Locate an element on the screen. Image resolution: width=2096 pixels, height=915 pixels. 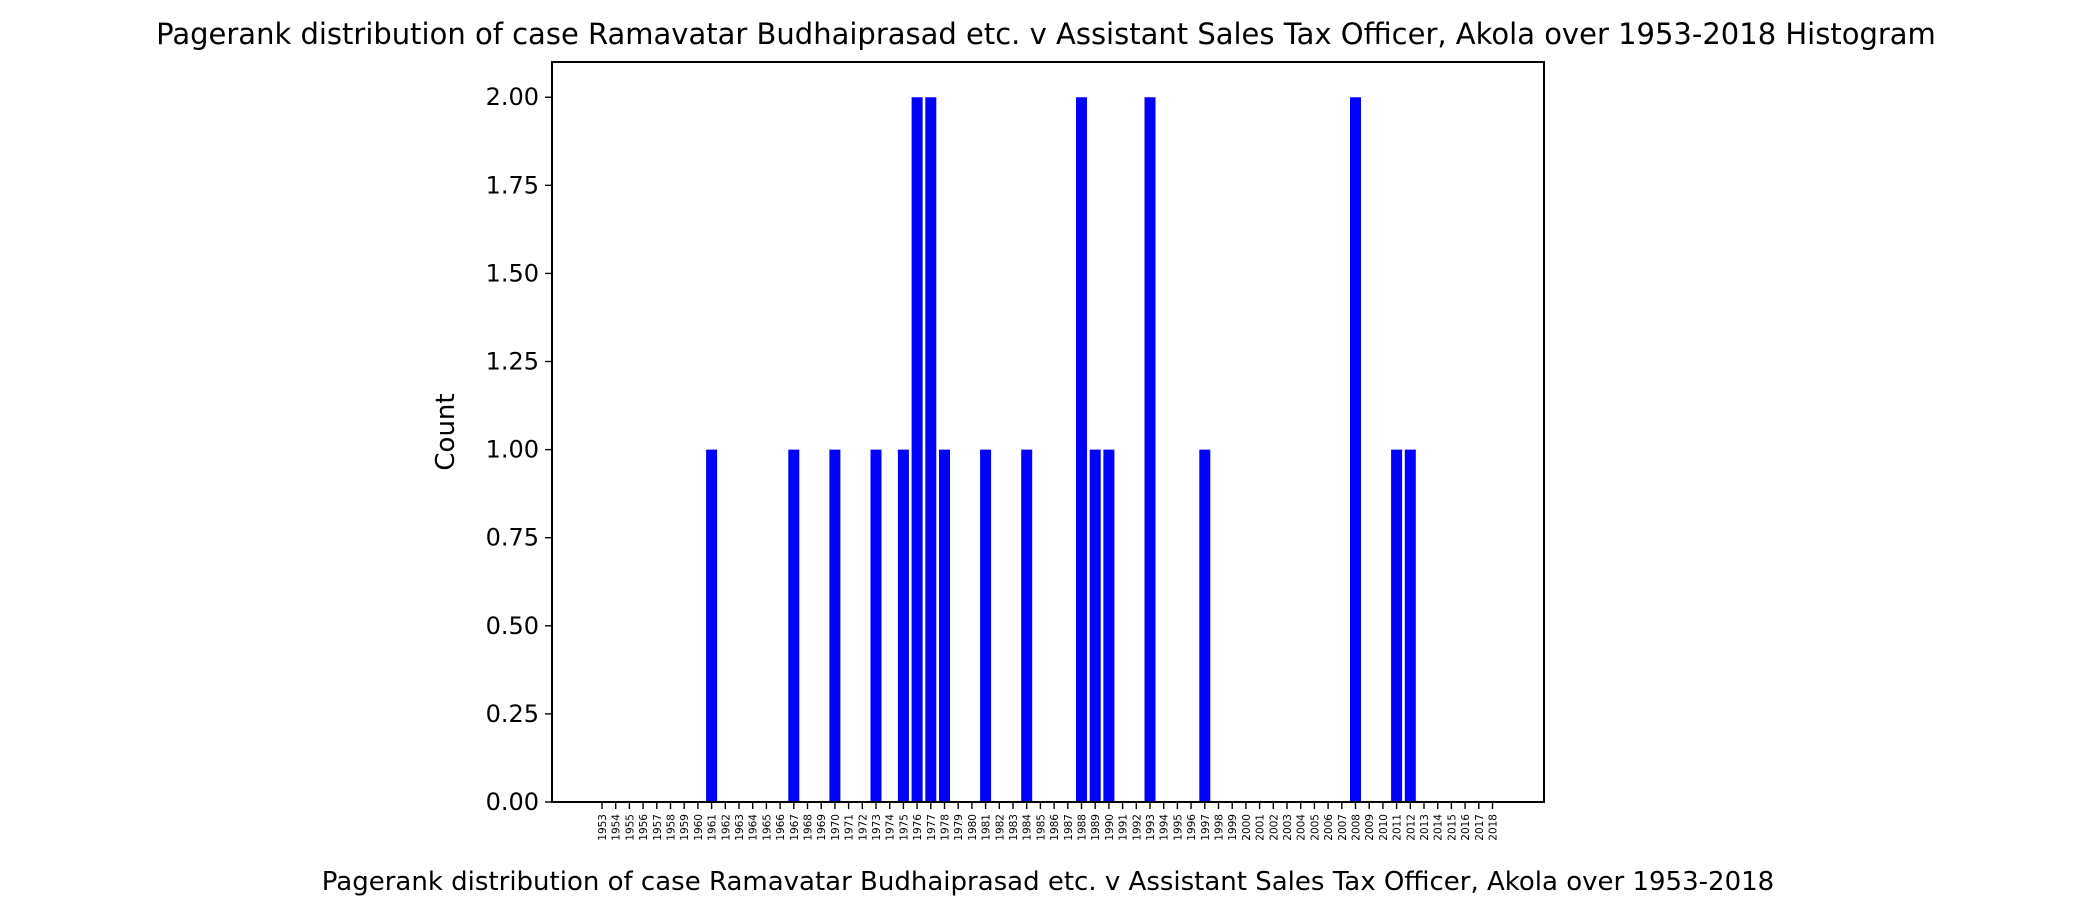
x-tick-label-2009: 2009 is located at coordinates (1370, 827).